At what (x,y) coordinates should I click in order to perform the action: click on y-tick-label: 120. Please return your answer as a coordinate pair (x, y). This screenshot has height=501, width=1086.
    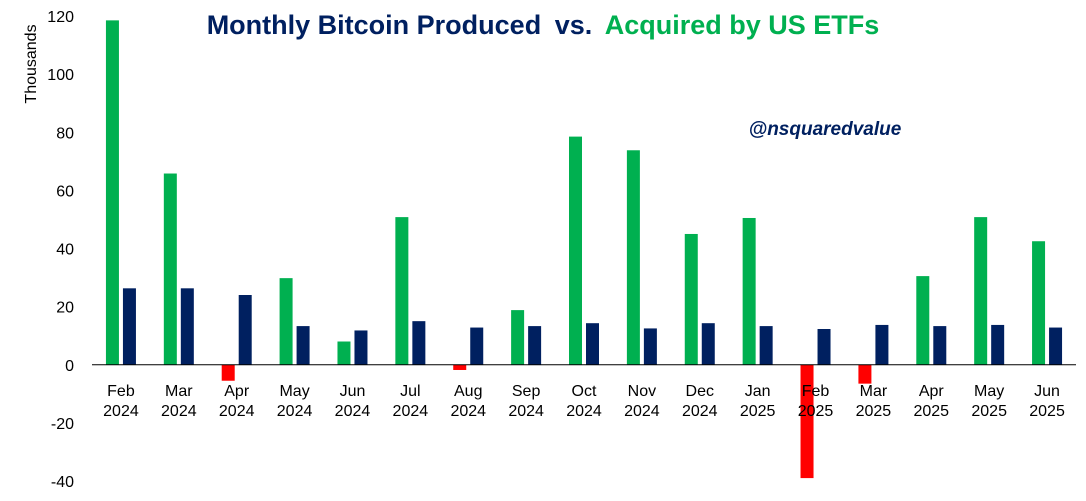
    Looking at the image, I should click on (60, 17).